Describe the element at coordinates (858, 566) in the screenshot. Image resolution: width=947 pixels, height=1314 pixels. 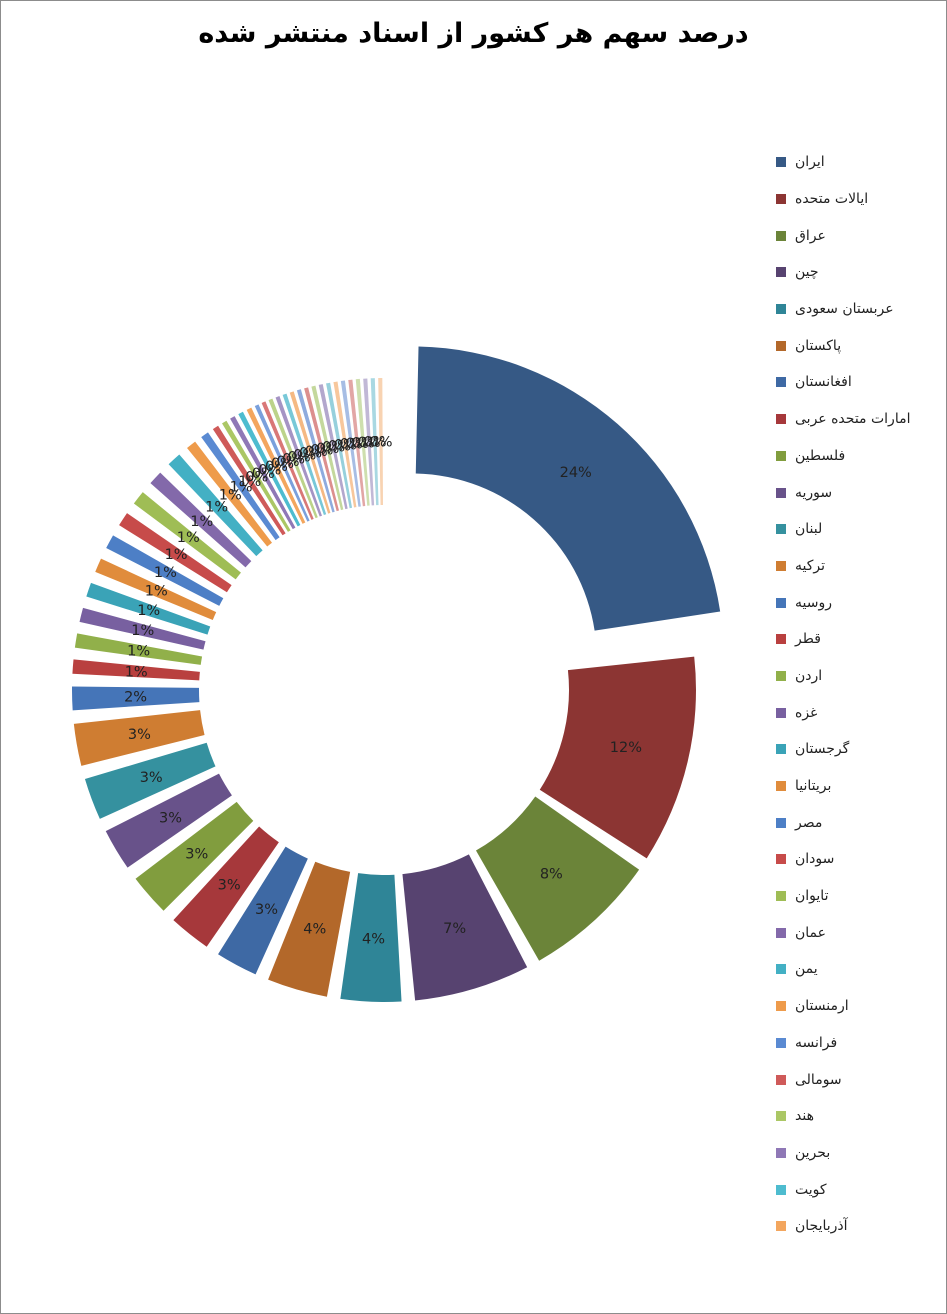
I see `legend-item: ترکیه` at that location.